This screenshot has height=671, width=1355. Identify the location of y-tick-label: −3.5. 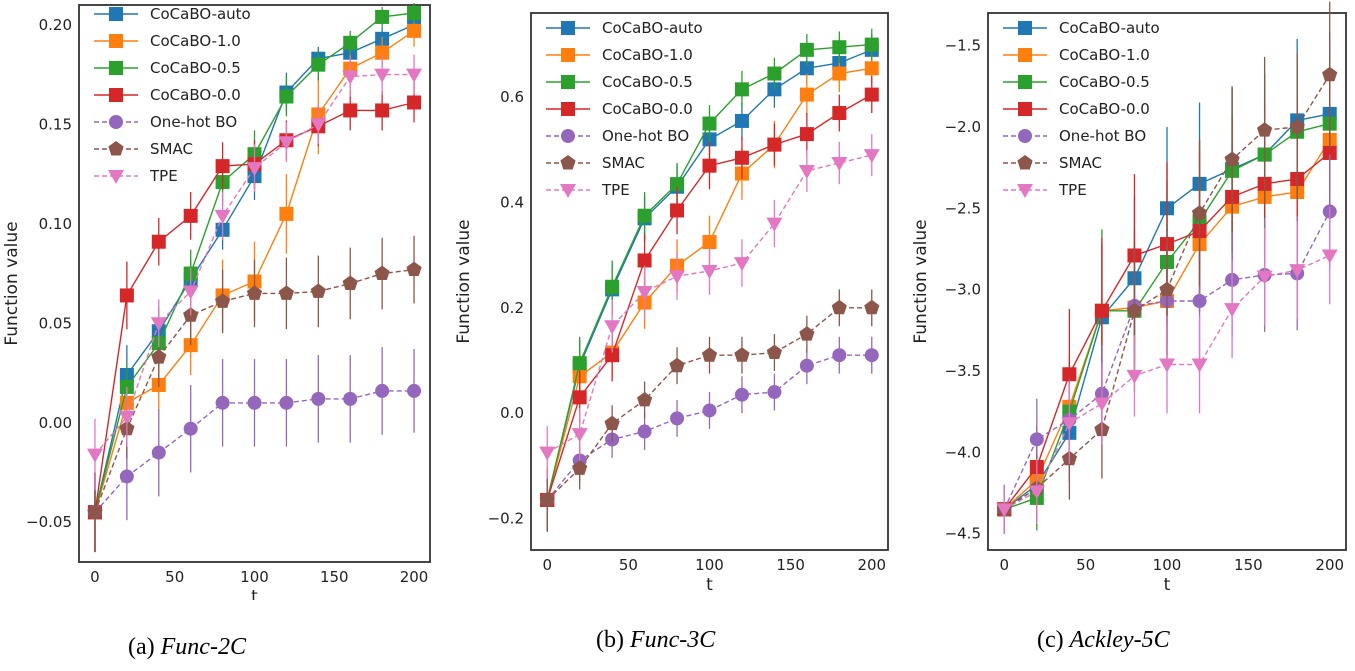
(963, 371).